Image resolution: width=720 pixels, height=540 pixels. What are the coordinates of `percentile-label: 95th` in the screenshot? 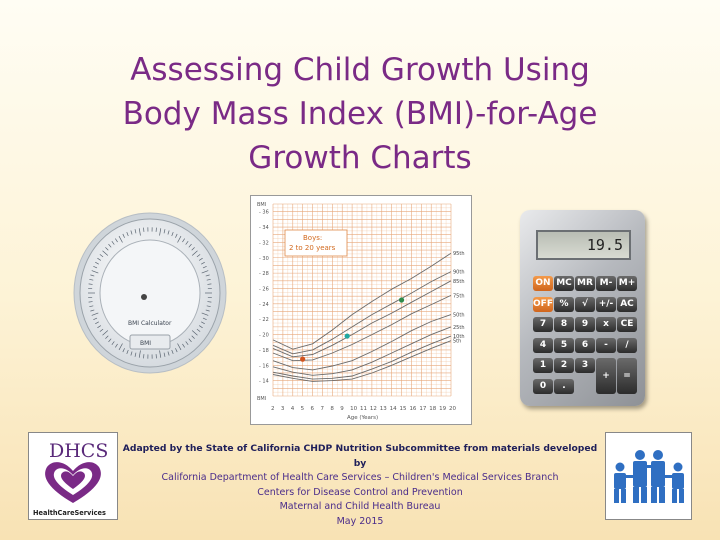 It's located at (459, 254).